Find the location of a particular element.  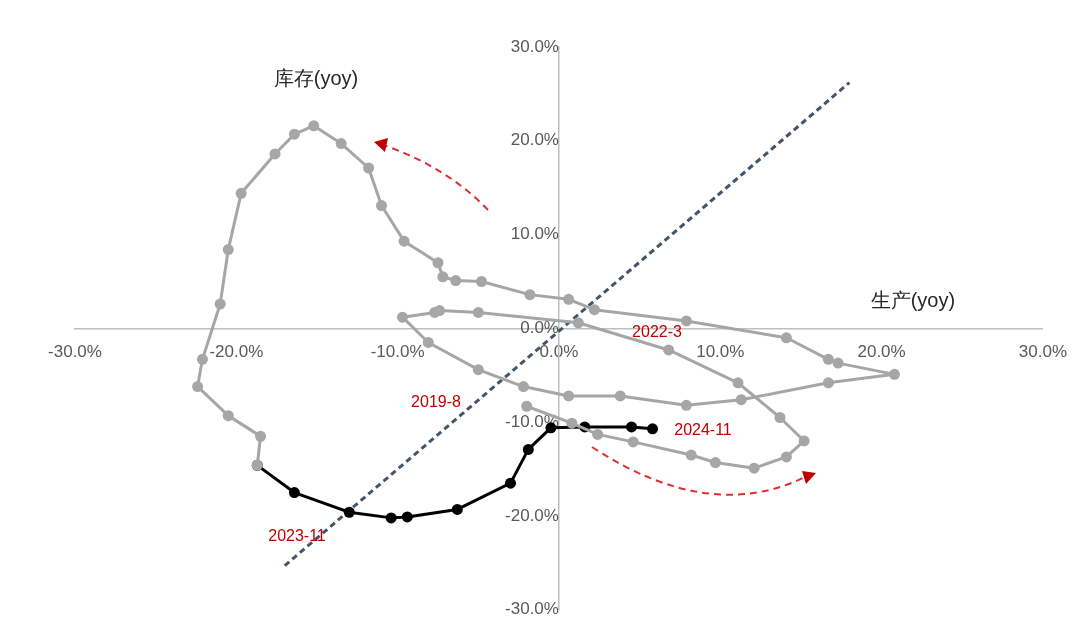

y-tick-label: -20.0% is located at coordinates (532, 515).